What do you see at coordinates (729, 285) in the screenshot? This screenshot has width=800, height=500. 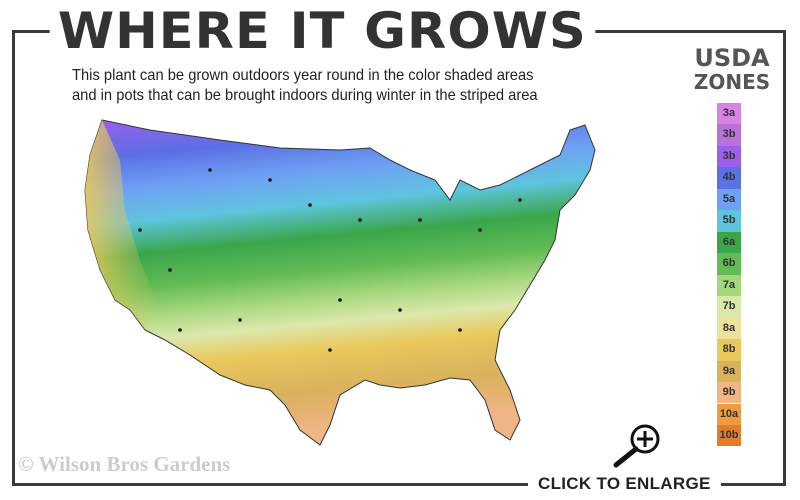 I see `legend-zone-7a: 7a` at bounding box center [729, 285].